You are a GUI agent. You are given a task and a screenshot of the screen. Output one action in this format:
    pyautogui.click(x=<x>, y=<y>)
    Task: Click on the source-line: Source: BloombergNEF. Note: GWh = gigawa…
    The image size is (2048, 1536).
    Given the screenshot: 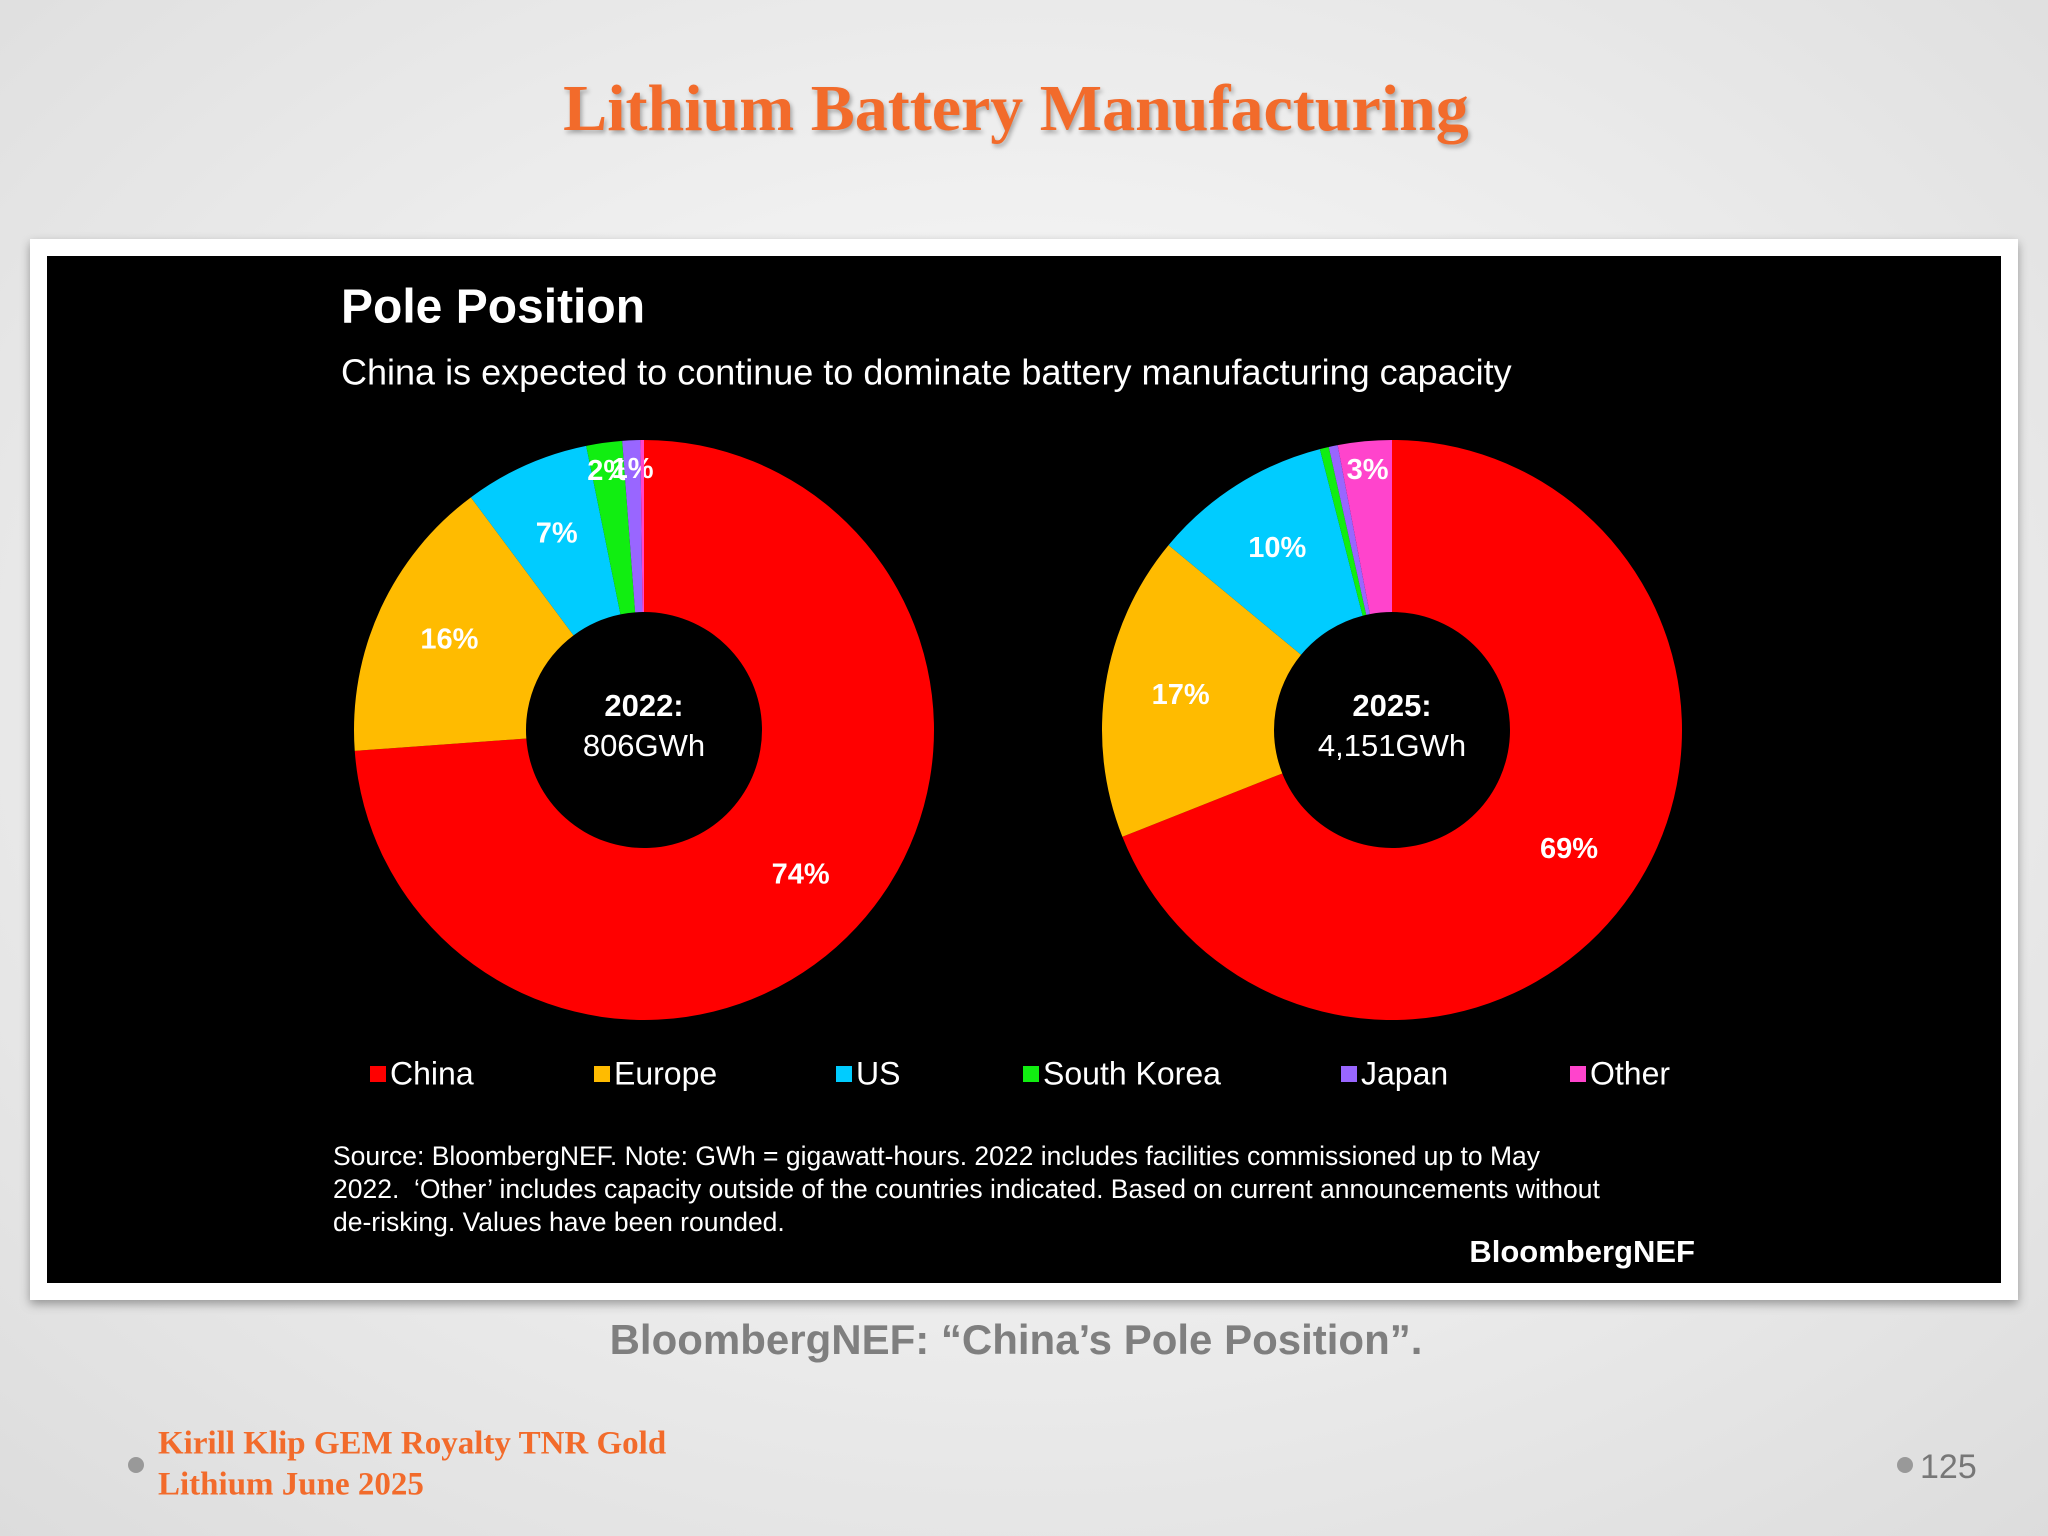 What is the action you would take?
    pyautogui.click(x=937, y=1156)
    